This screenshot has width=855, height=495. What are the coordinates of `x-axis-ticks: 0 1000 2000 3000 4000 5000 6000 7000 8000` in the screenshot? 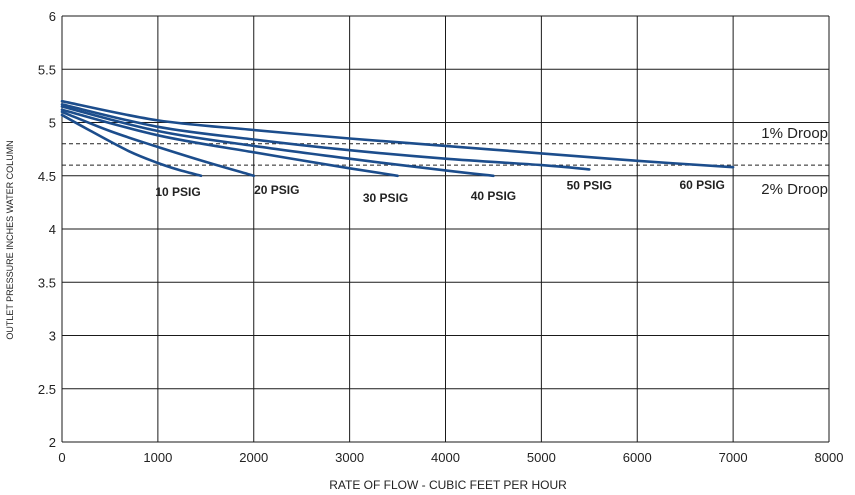 It's located at (450, 457).